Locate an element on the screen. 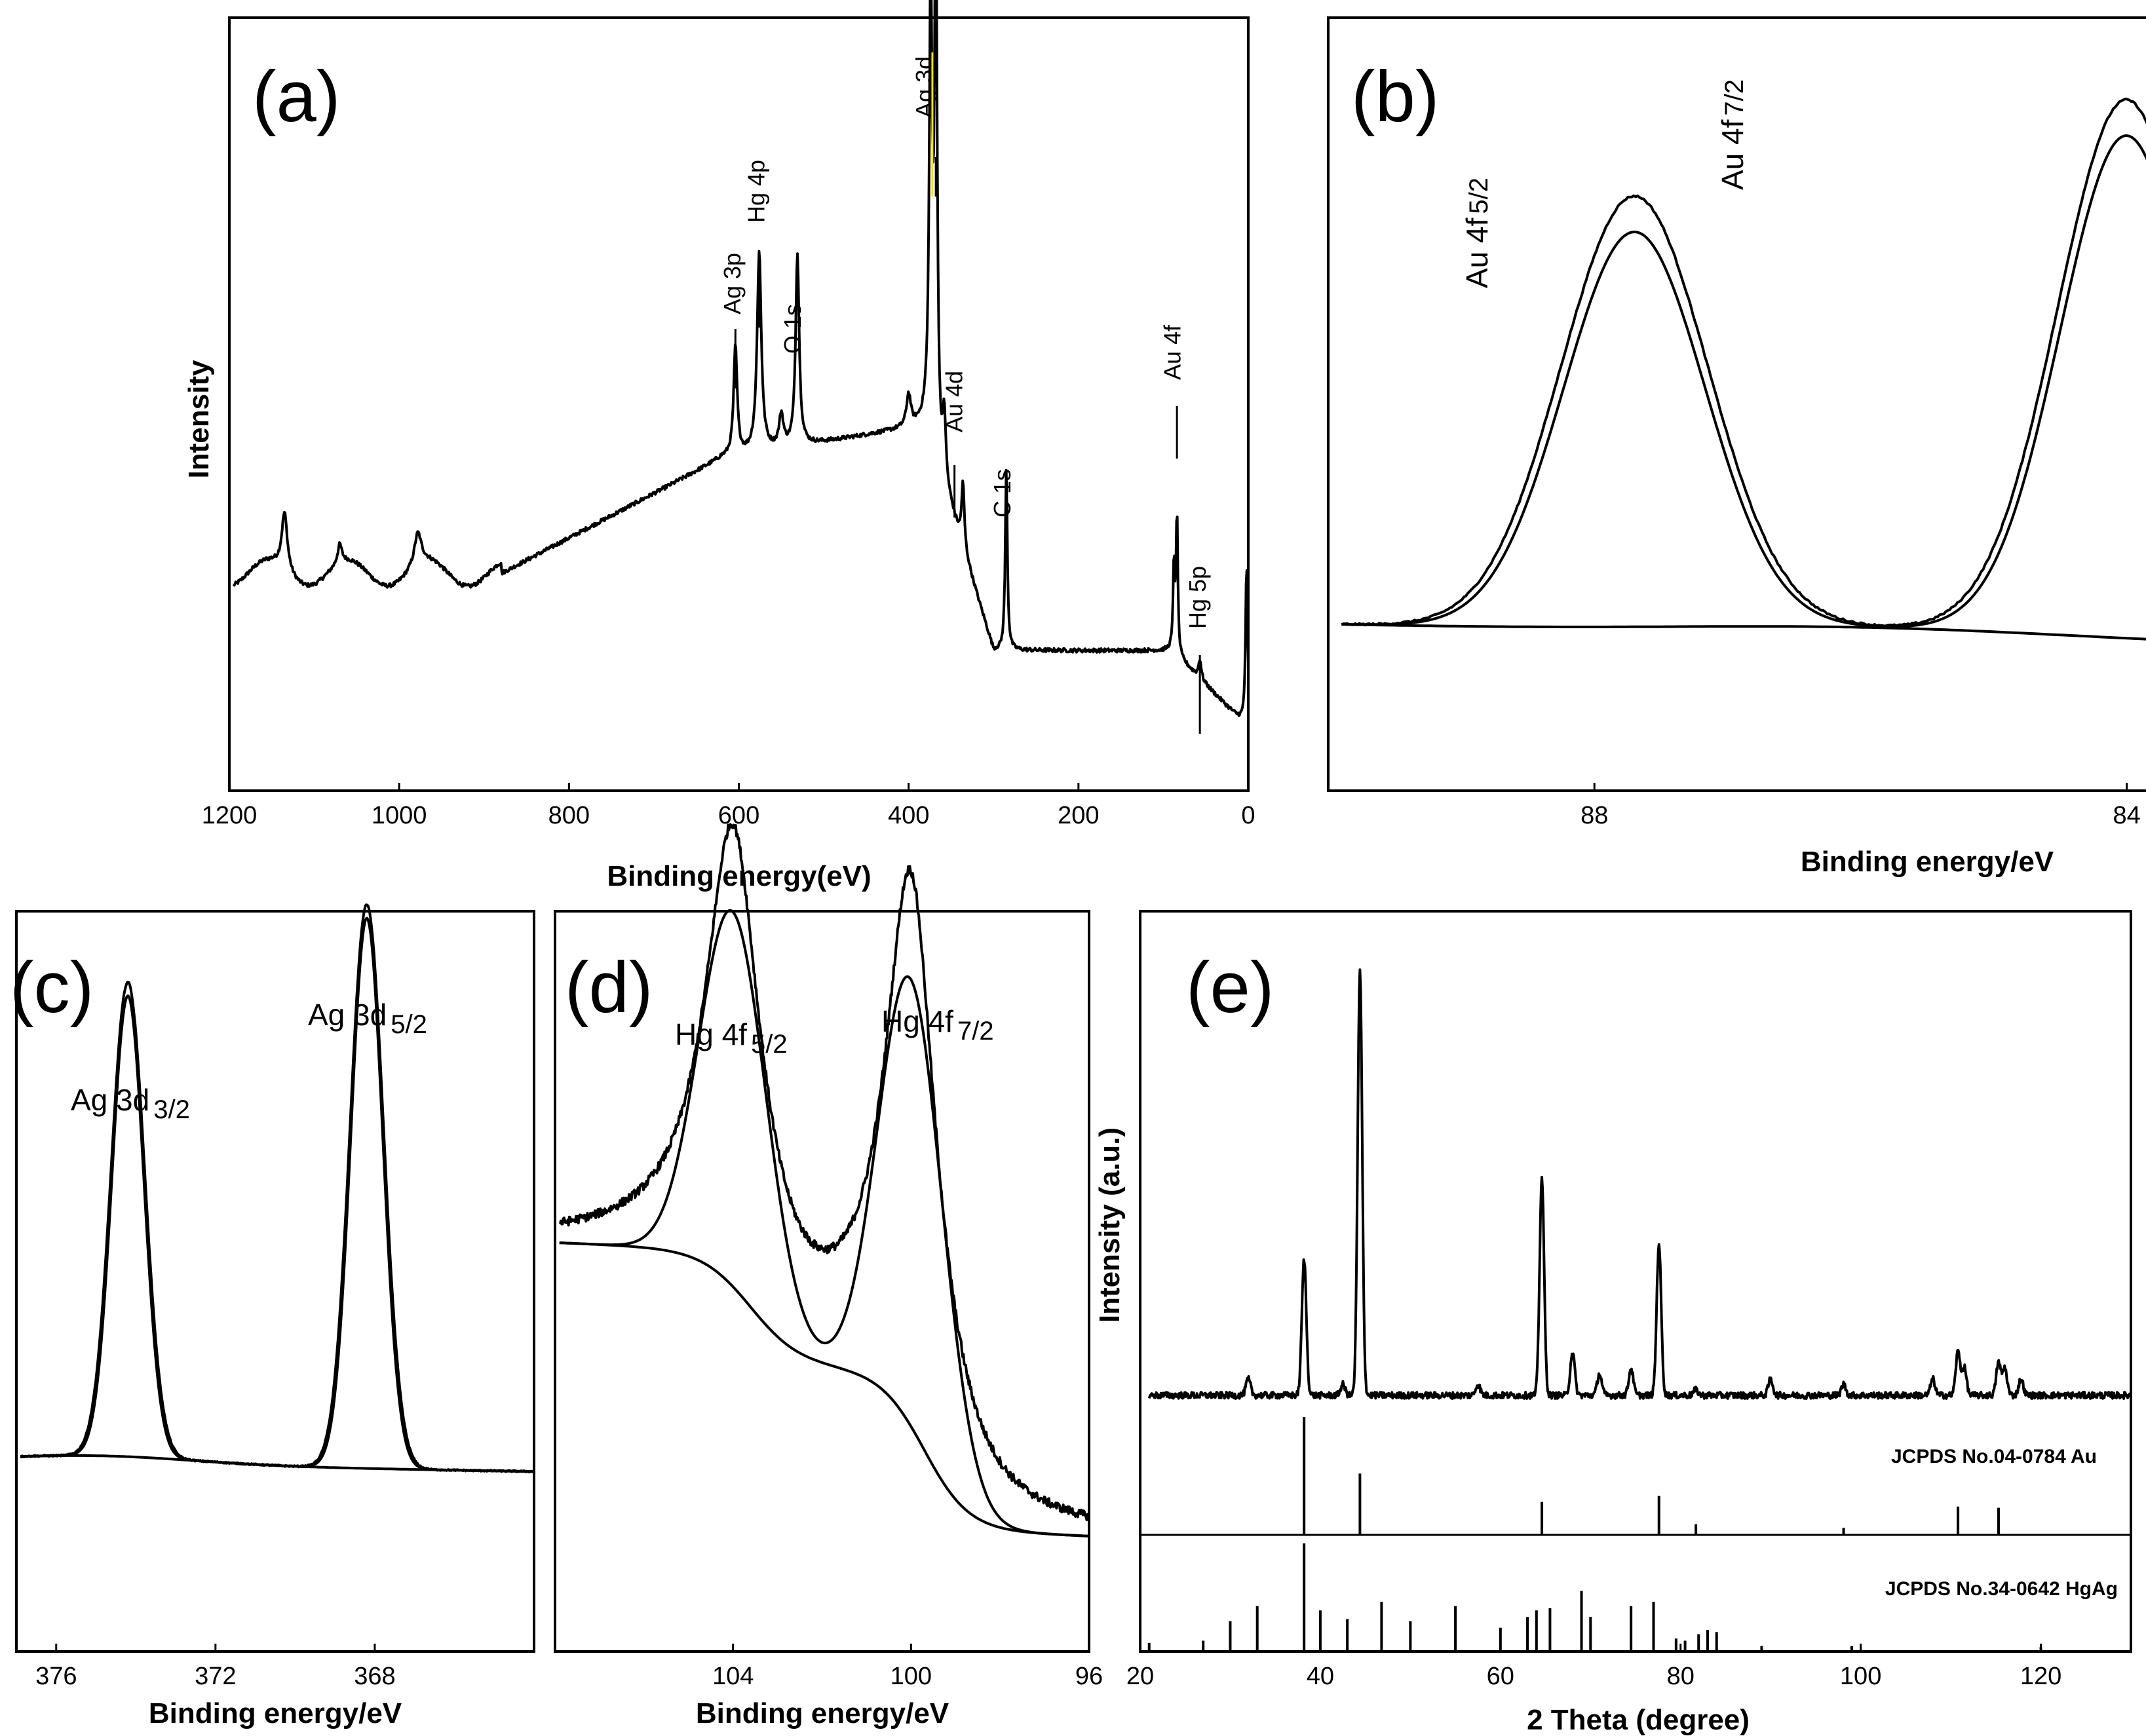 This screenshot has width=2146, height=1736. panel-d-x-ticks: 104 100 96 is located at coordinates (908, 1667).